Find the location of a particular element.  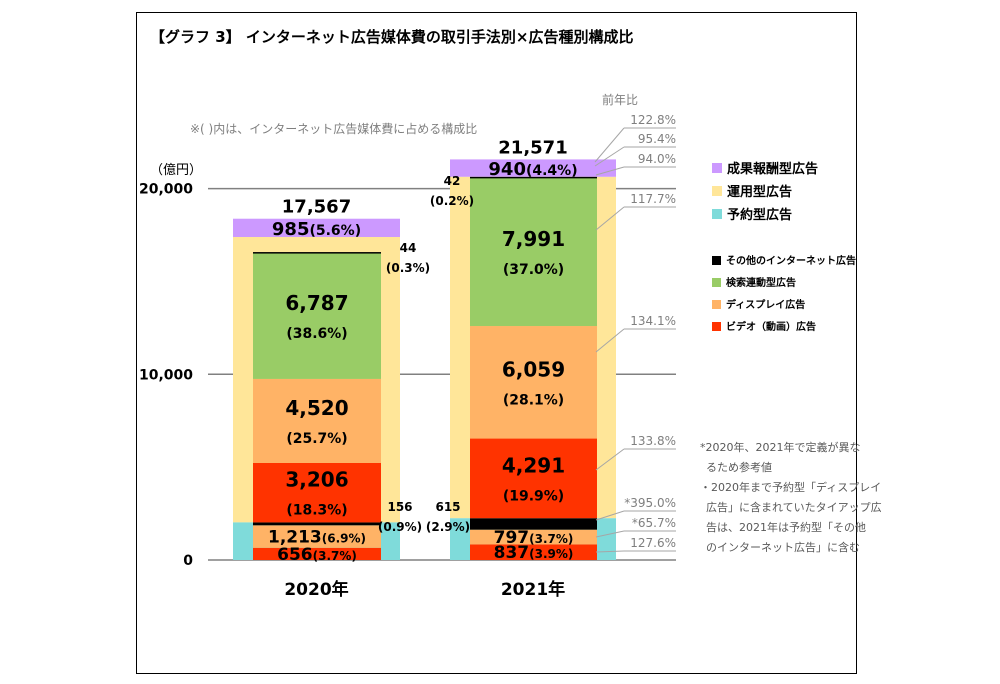

reserved-label-video-0: 656(3.7%) is located at coordinates (317, 555).